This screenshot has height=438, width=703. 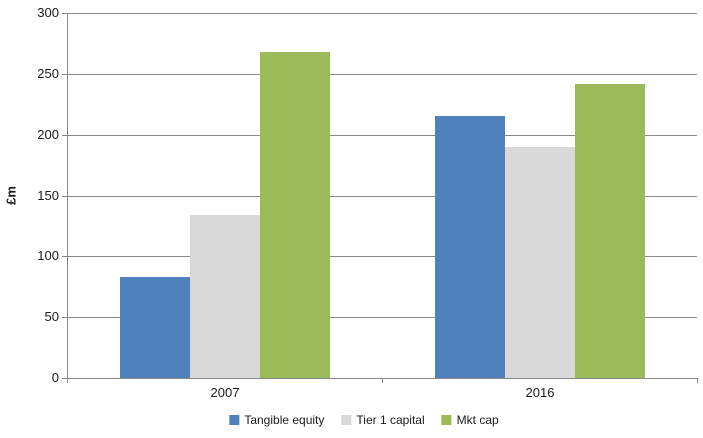 What do you see at coordinates (295, 215) in the screenshot?
I see `bar-mkt-cap-2007` at bounding box center [295, 215].